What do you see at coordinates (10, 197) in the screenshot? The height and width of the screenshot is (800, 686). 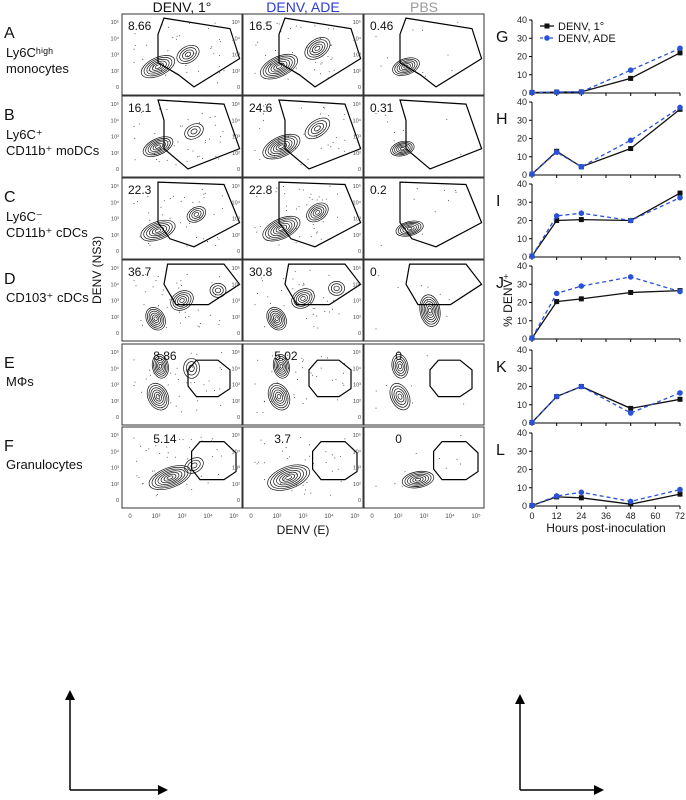 I see `panel-letter: C` at bounding box center [10, 197].